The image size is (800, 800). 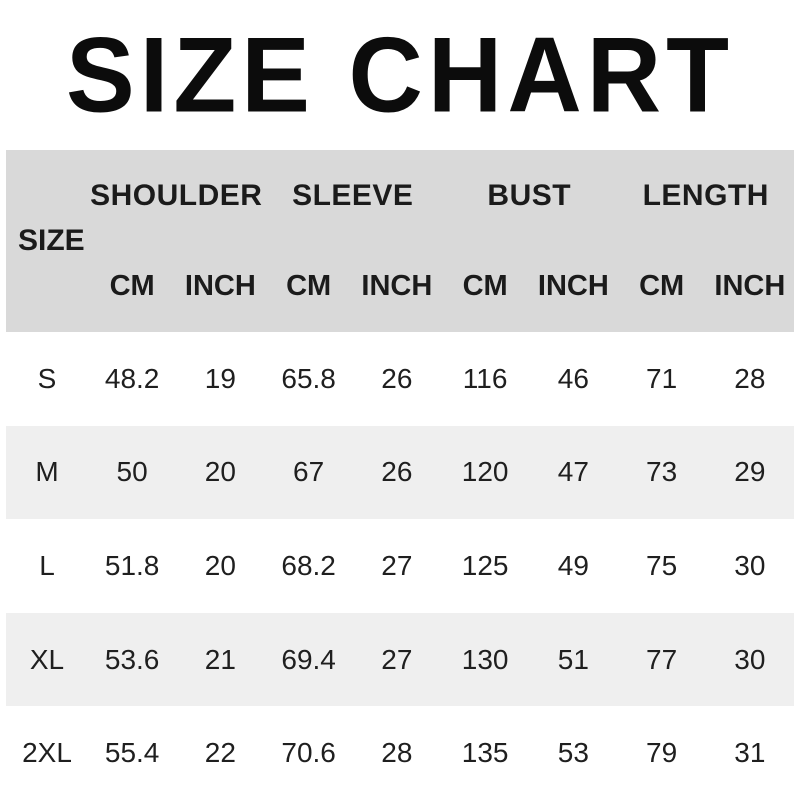 What do you see at coordinates (529, 195) in the screenshot?
I see `column-group-bust: BUST` at bounding box center [529, 195].